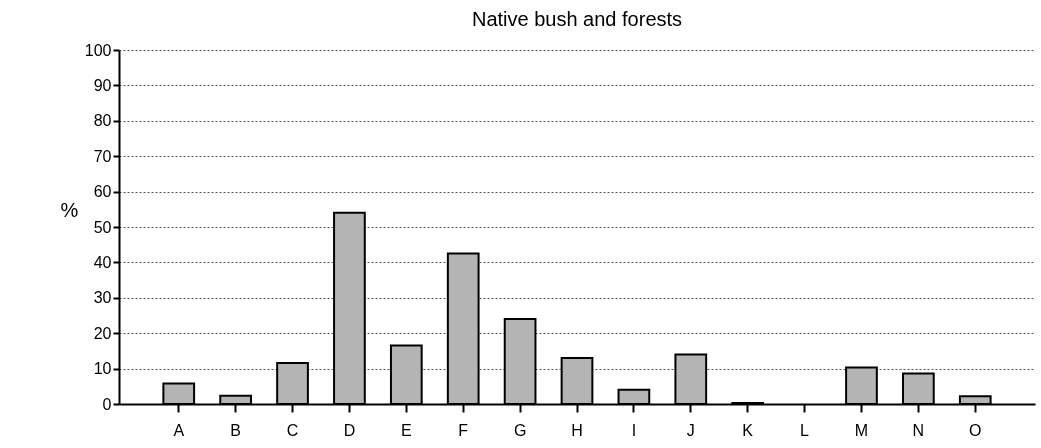 Image resolution: width=1041 pixels, height=448 pixels. I want to click on y-tick-label: 50, so click(102, 227).